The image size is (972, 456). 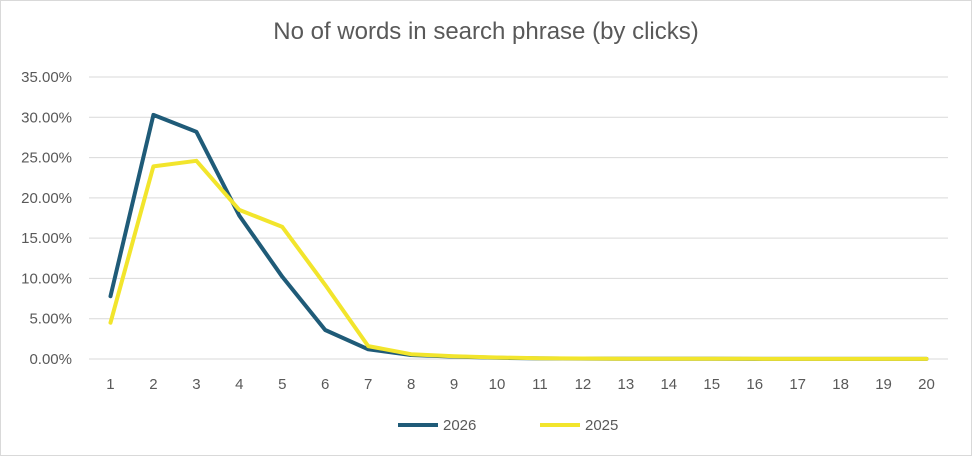 What do you see at coordinates (754, 384) in the screenshot?
I see `x-tick-label: 16` at bounding box center [754, 384].